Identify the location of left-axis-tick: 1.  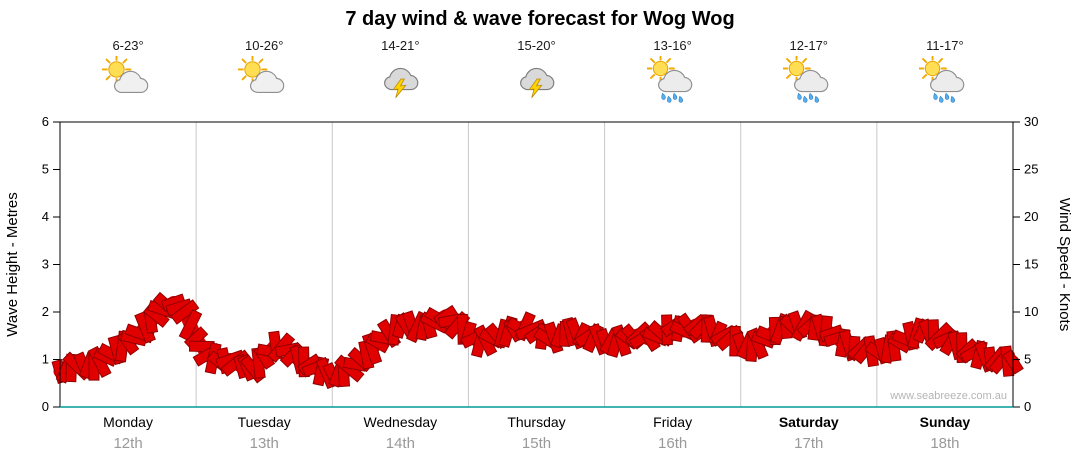
(45, 359).